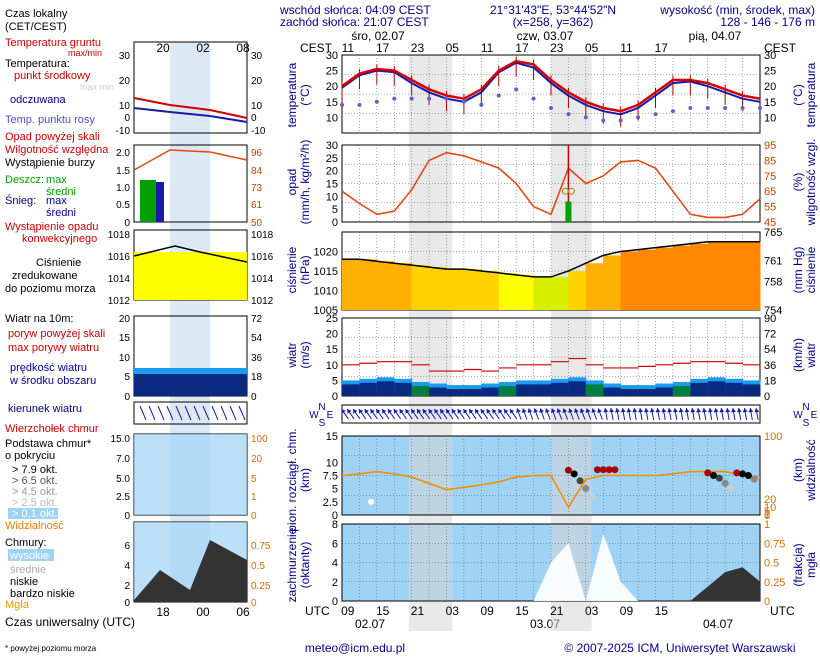 Image resolution: width=820 pixels, height=660 pixels. What do you see at coordinates (679, 648) in the screenshot?
I see `footer-copyright: © 2007-2025 ICM, Uniwersytet Warszawski` at bounding box center [679, 648].